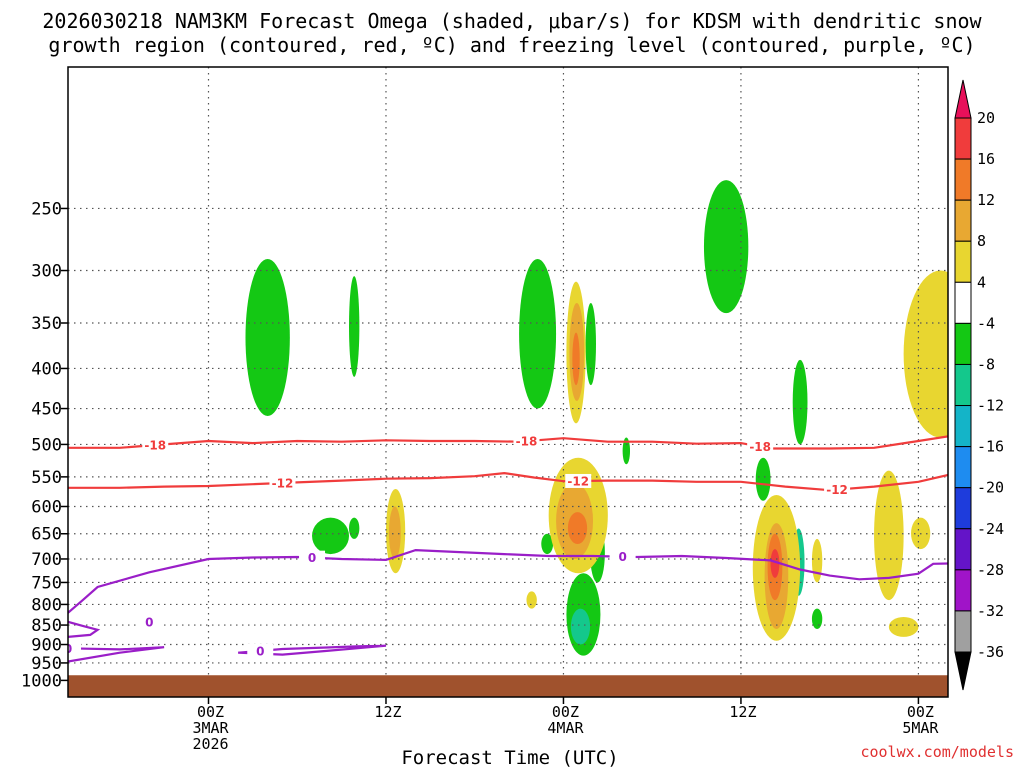 Image resolution: width=1024 pixels, height=768 pixels. Describe the element at coordinates (963, 671) in the screenshot. I see `colorbar-bottom-triangle` at that location.